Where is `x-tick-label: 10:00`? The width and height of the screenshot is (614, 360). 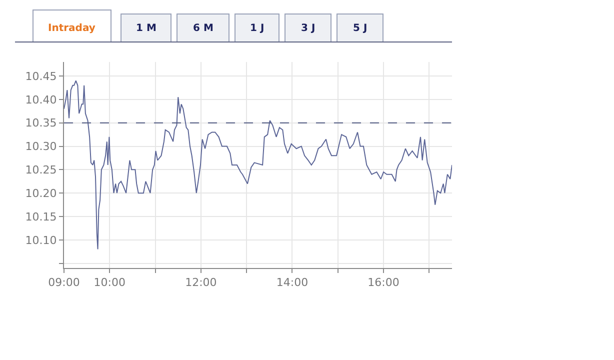 x-tick-label: 10:00 is located at coordinates (110, 283).